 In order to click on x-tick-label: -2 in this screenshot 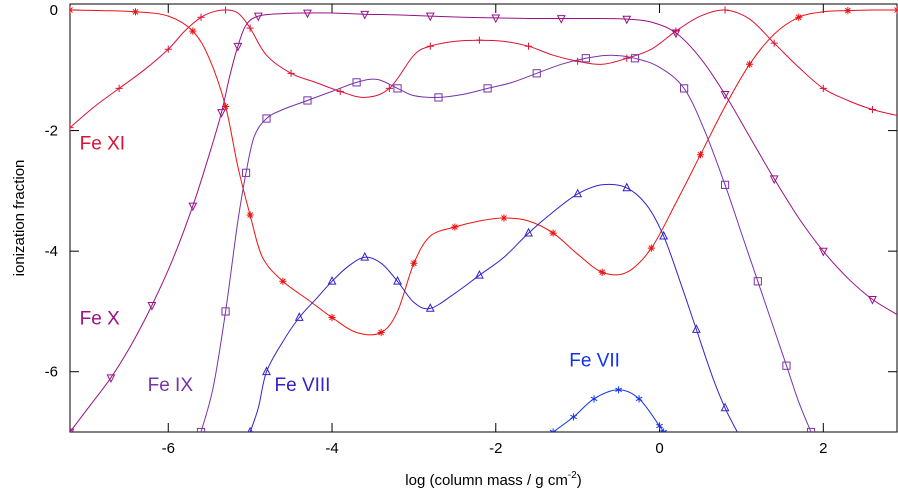, I will do `click(495, 448)`.